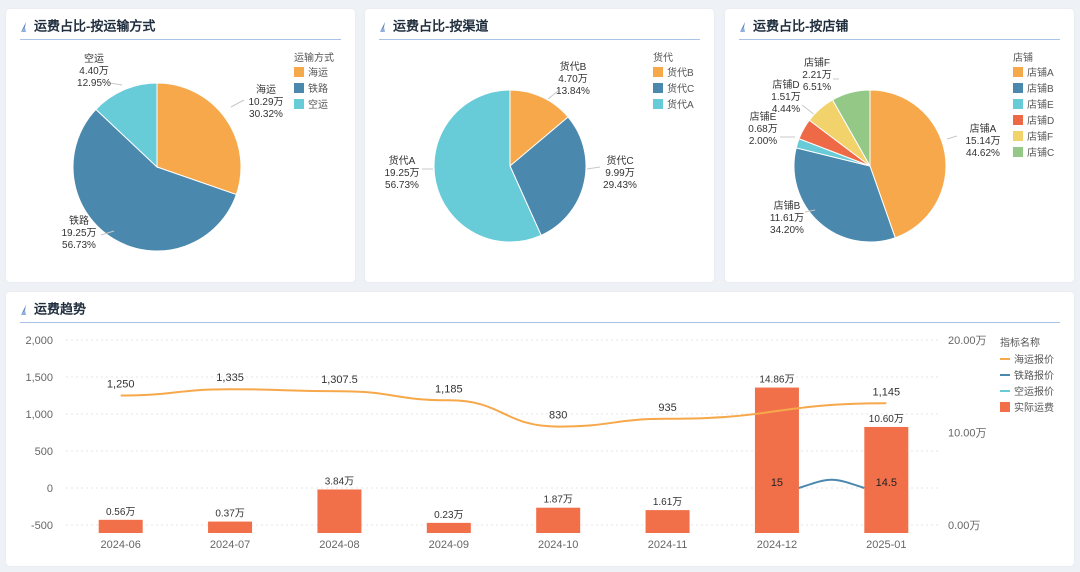  I want to click on legend-label: 海运, so click(318, 72).